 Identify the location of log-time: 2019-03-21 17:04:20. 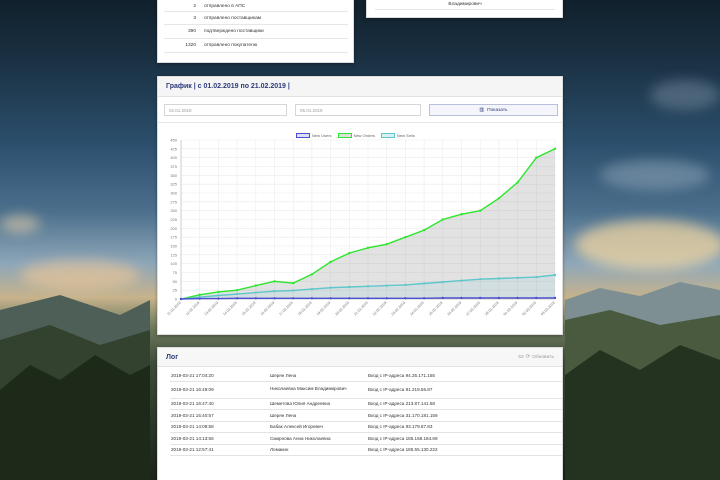
(192, 375).